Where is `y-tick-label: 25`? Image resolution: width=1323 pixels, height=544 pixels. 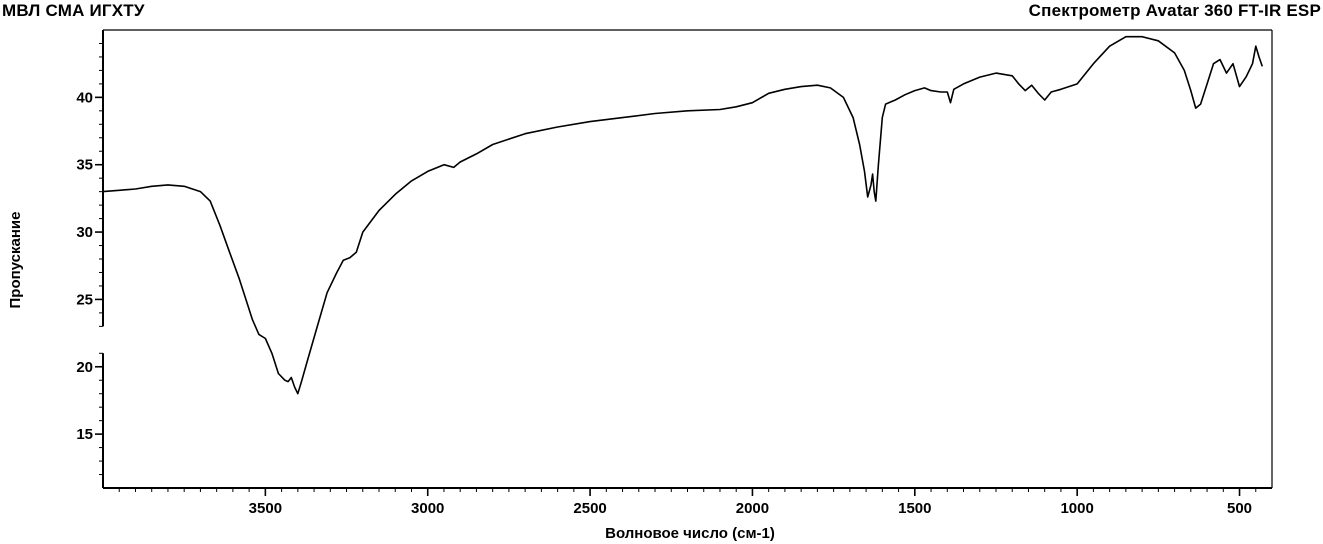 y-tick-label: 25 is located at coordinates (84, 299).